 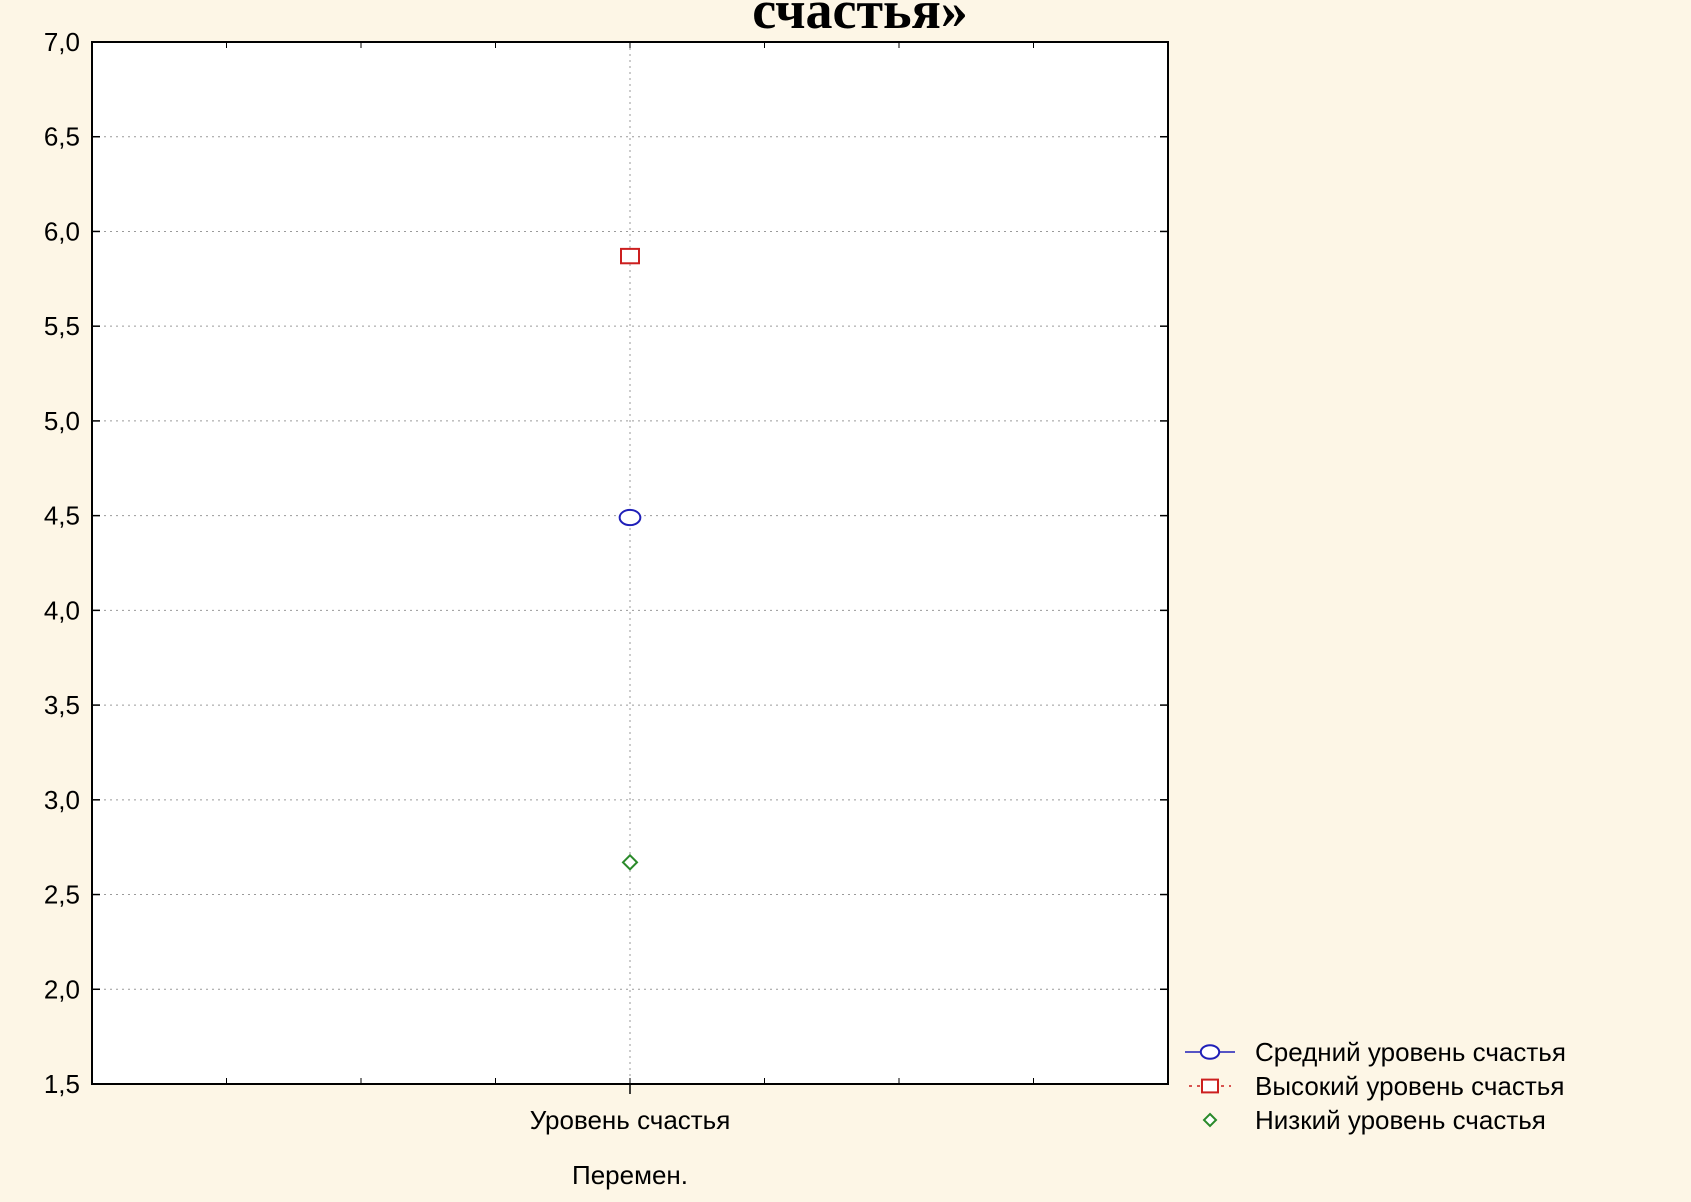 I want to click on y-tick-label: 7,0, so click(x=62, y=42).